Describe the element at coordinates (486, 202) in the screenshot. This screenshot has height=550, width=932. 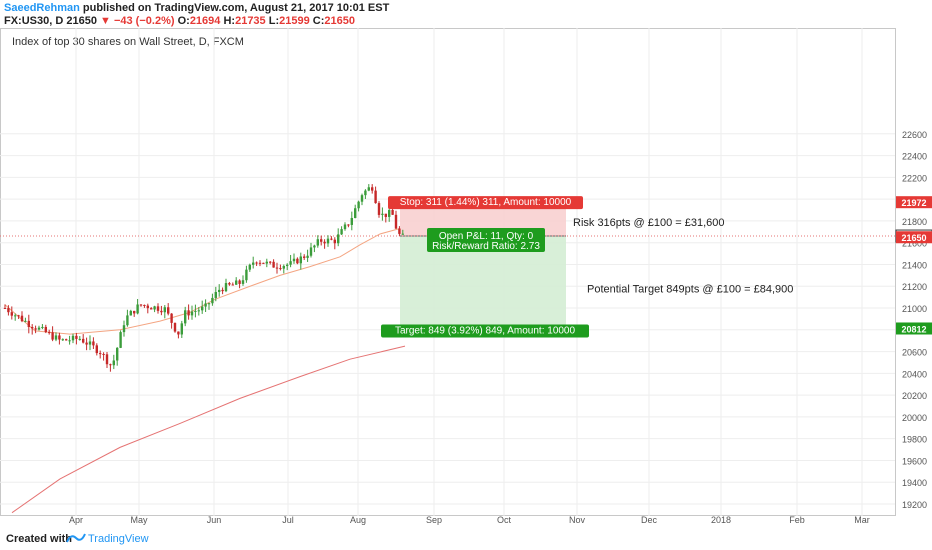
I see `stop-label: Stop: 311 (1.44%) 311, Amount: 10000` at that location.